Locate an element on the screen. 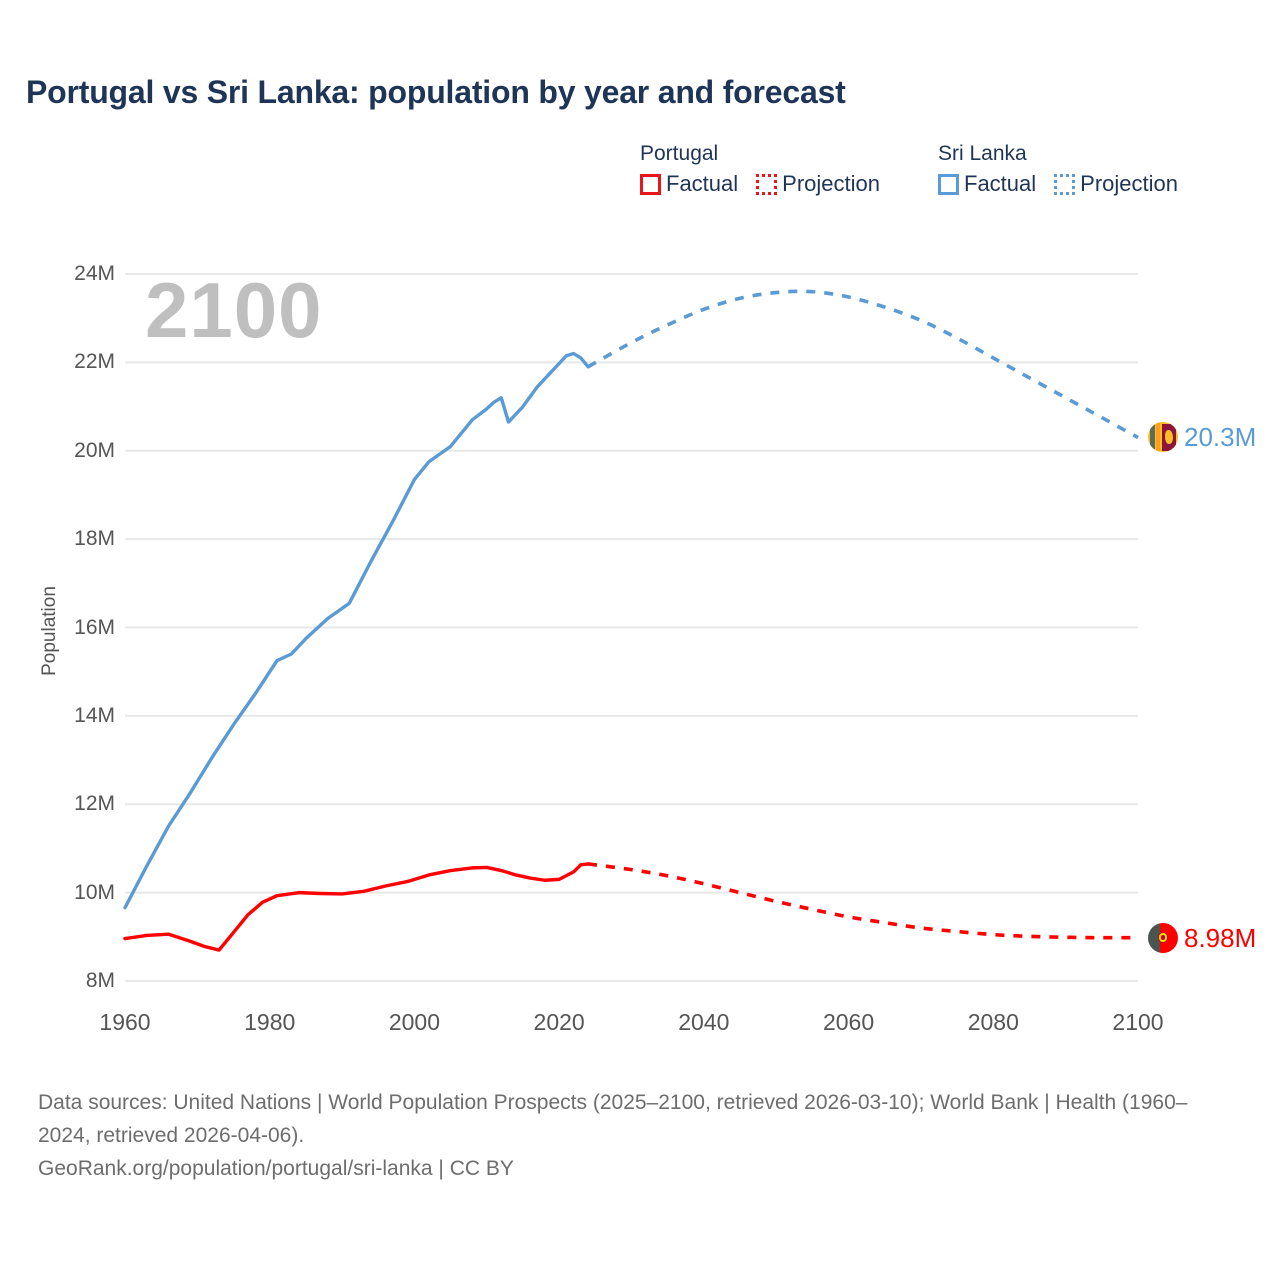 This screenshot has height=1285, width=1280. y-tick-label: 10M is located at coordinates (94, 892).